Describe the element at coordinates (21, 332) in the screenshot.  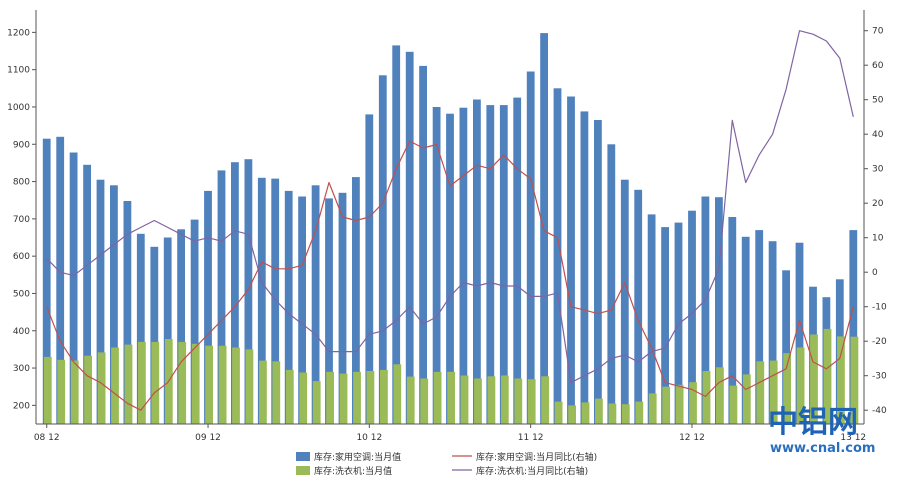
I see `y-left-tick-label: 400` at that location.